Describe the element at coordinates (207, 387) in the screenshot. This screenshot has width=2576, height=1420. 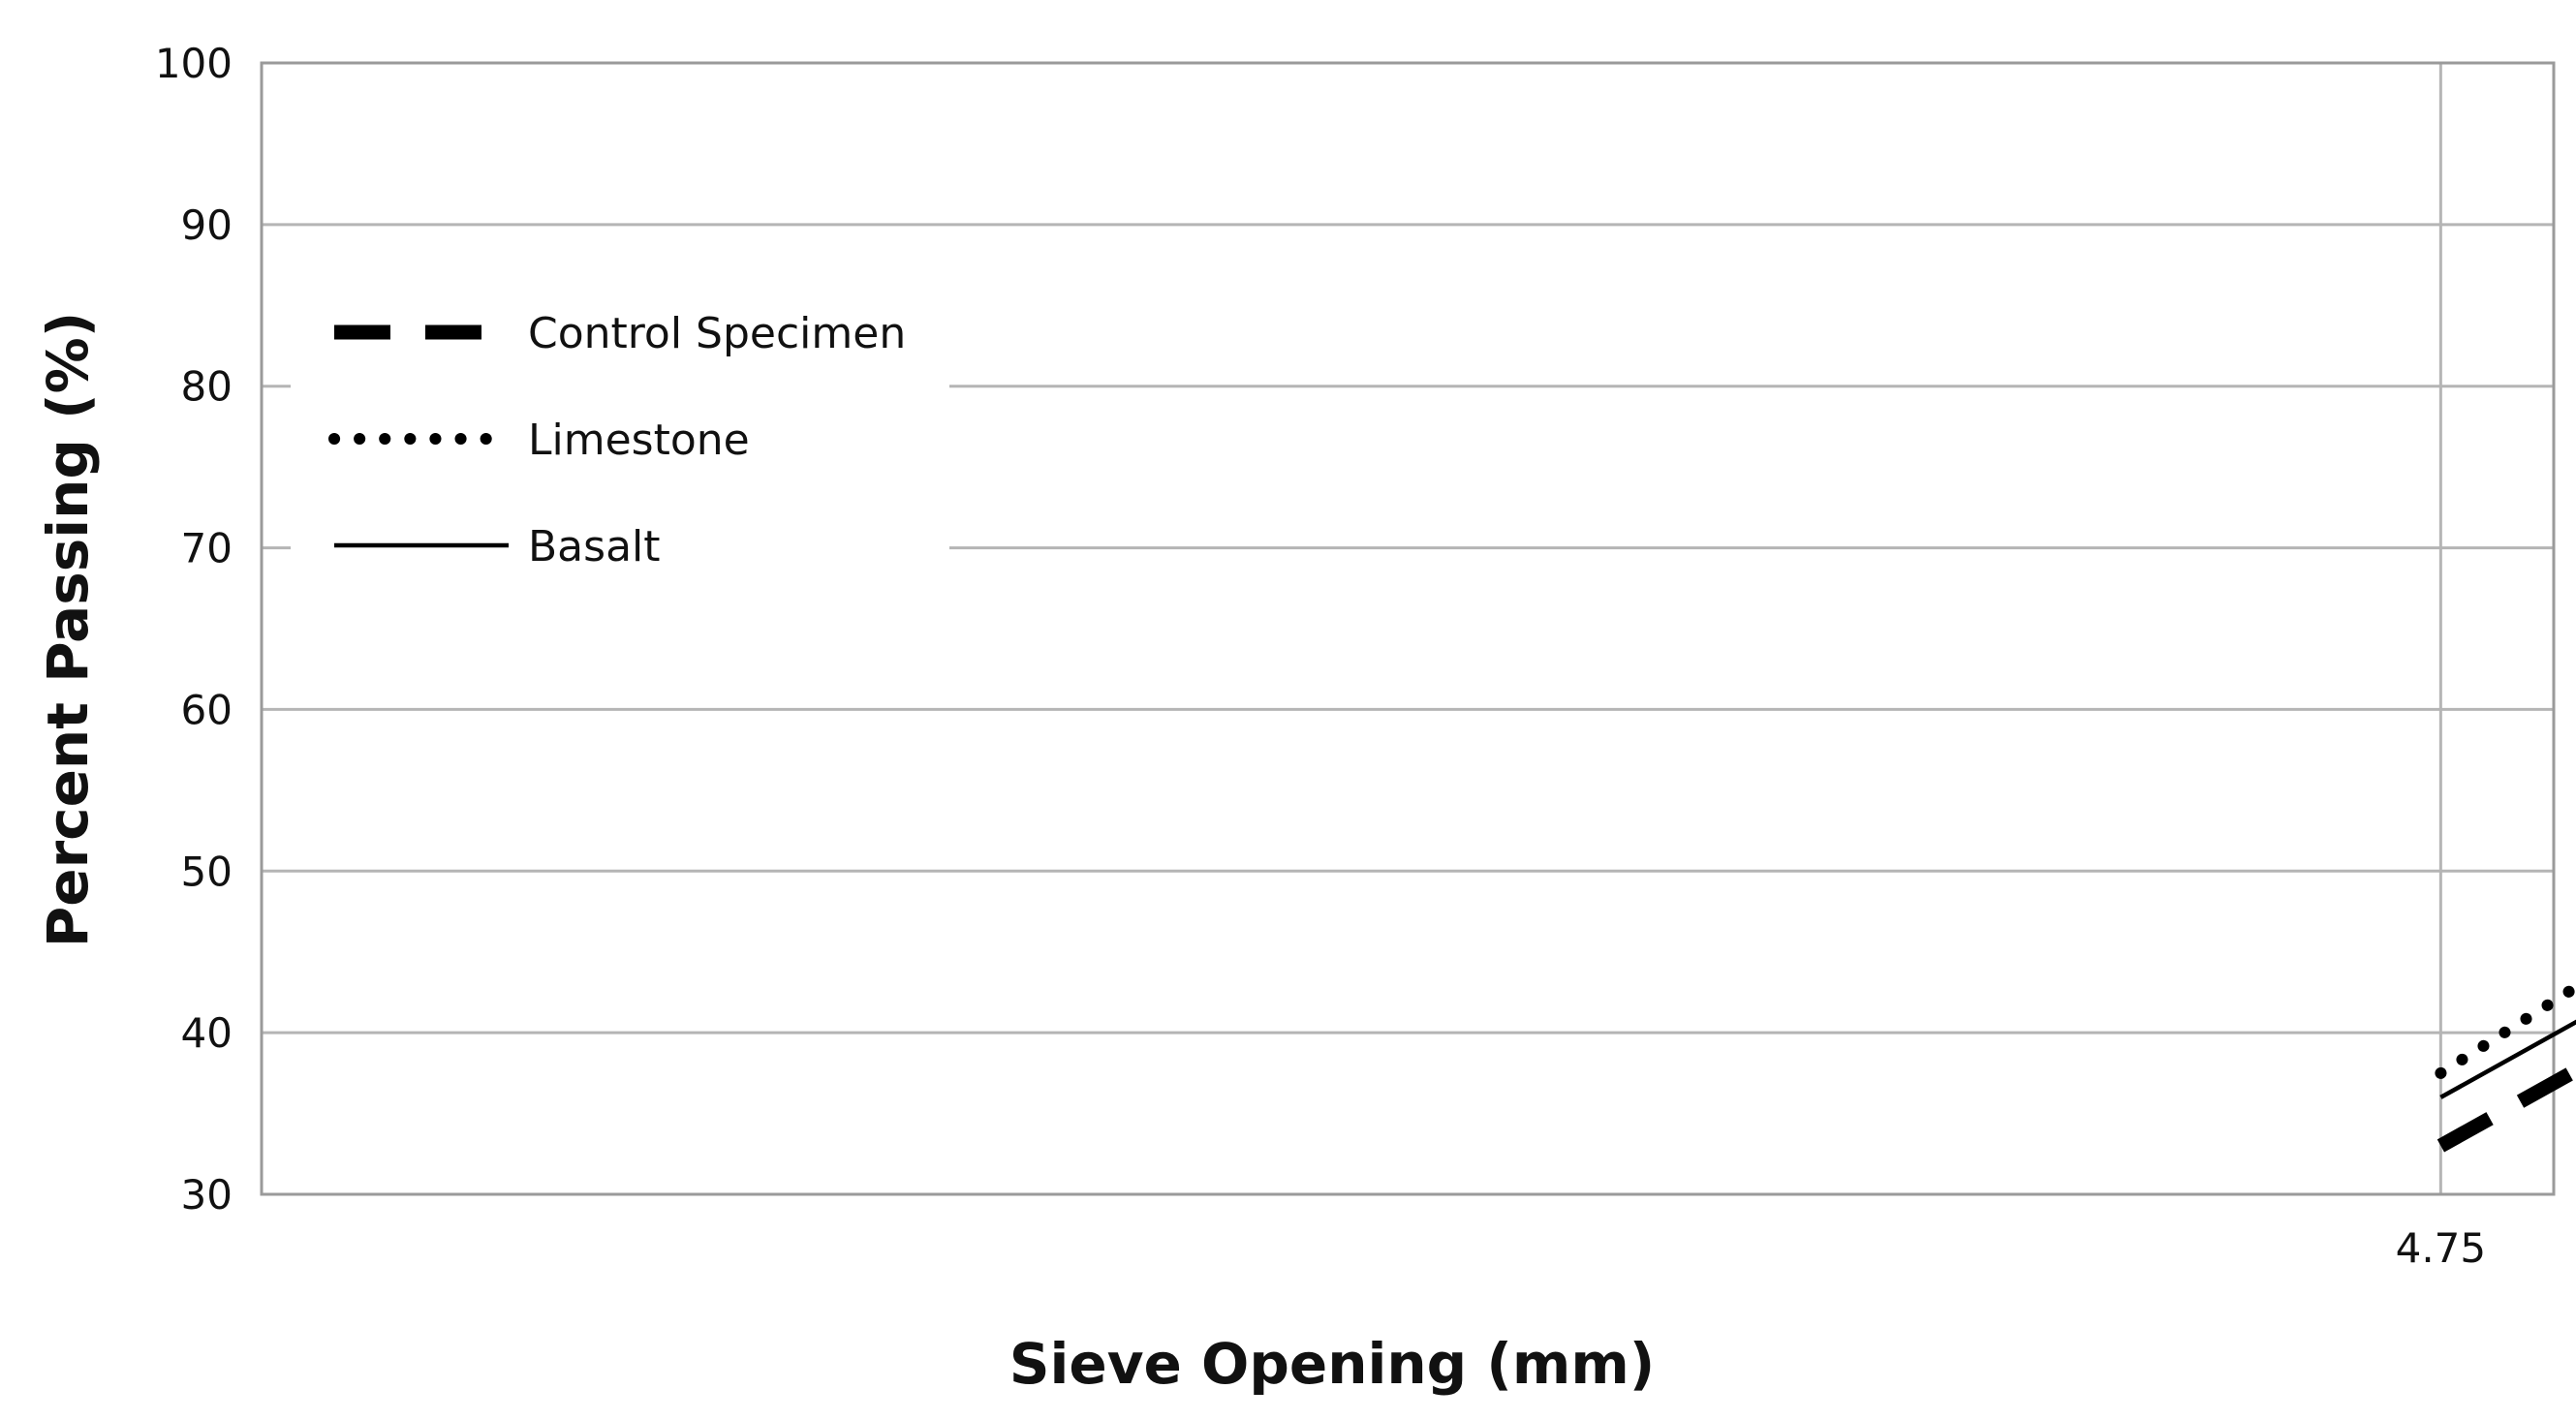
I see `y-tick-label: 80` at that location.